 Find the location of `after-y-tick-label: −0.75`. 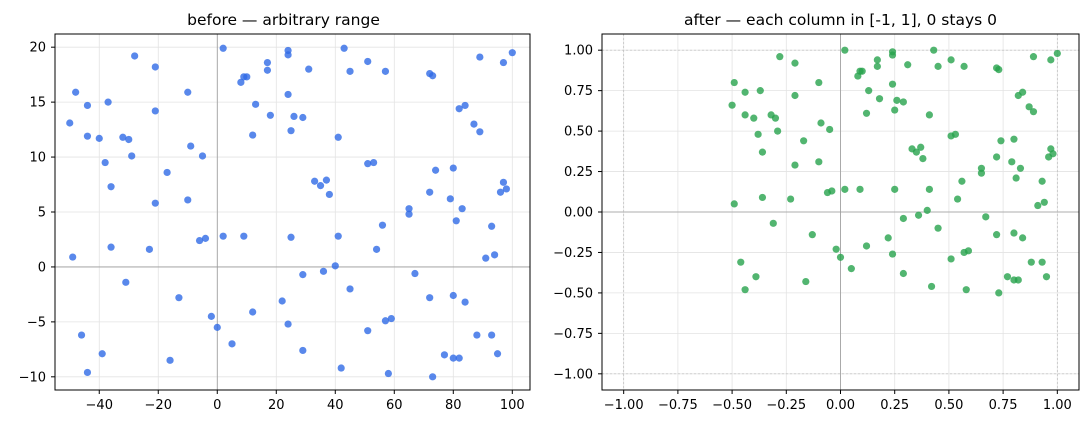

after-y-tick-label: −0.75 is located at coordinates (573, 334).